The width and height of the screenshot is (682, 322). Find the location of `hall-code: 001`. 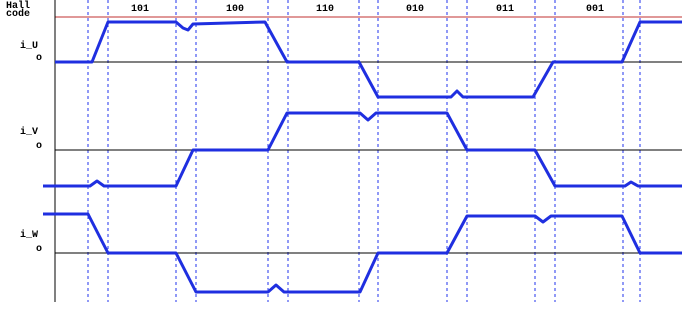

hall-code: 001 is located at coordinates (595, 9).